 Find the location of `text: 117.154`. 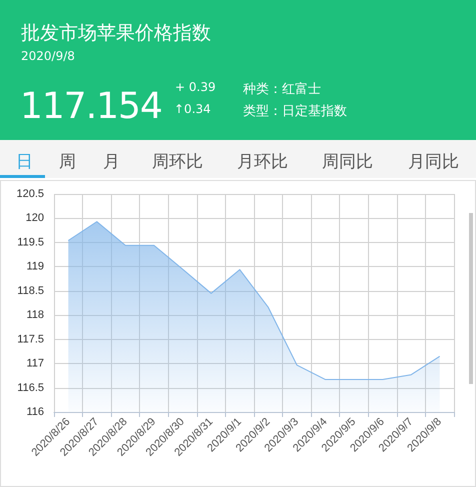

text: 117.154 is located at coordinates (91, 106).